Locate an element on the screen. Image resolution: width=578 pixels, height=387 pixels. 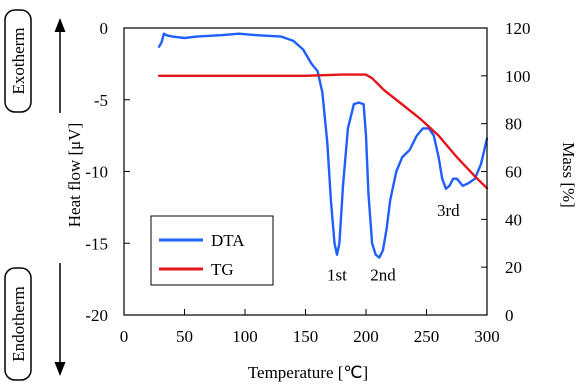
peak-annotation-2nd: 2nd is located at coordinates (383, 275).